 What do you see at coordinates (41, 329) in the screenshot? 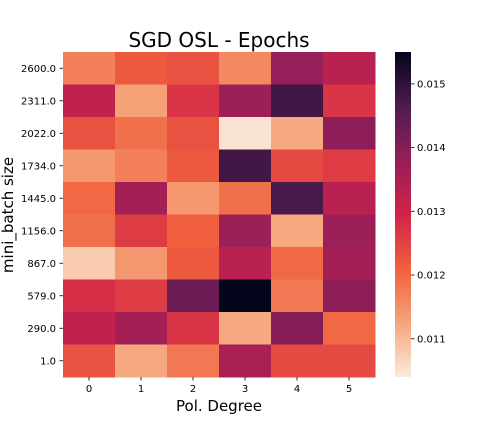
I see `y-tick-label: 290.0` at bounding box center [41, 329].